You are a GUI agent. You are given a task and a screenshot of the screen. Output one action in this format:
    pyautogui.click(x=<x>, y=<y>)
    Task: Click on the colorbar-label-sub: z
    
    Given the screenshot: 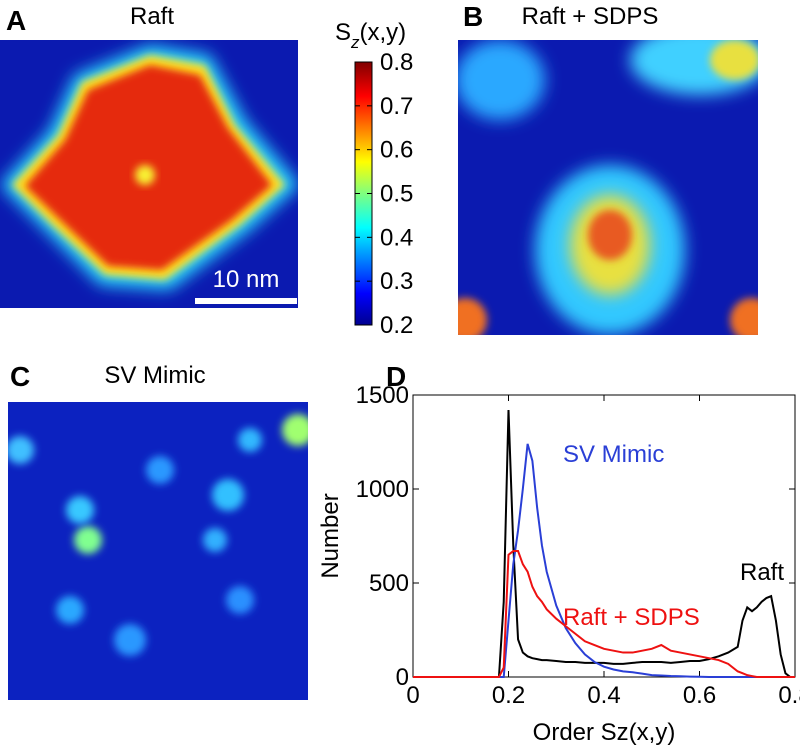 What is the action you would take?
    pyautogui.click(x=355, y=42)
    